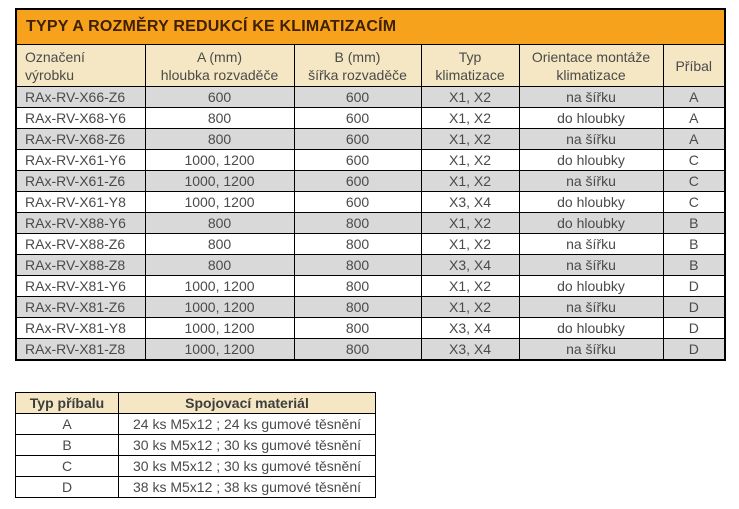  What do you see at coordinates (80, 160) in the screenshot?
I see `main-table-cell: RAx-RV-X61-Y6` at bounding box center [80, 160].